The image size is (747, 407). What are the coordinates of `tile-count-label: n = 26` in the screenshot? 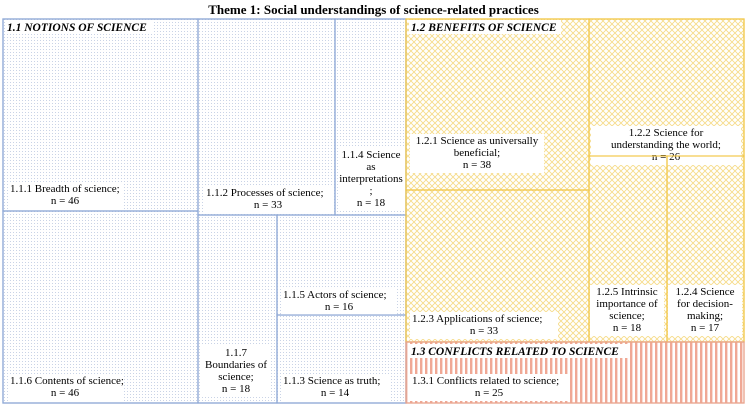 It's located at (666, 157).